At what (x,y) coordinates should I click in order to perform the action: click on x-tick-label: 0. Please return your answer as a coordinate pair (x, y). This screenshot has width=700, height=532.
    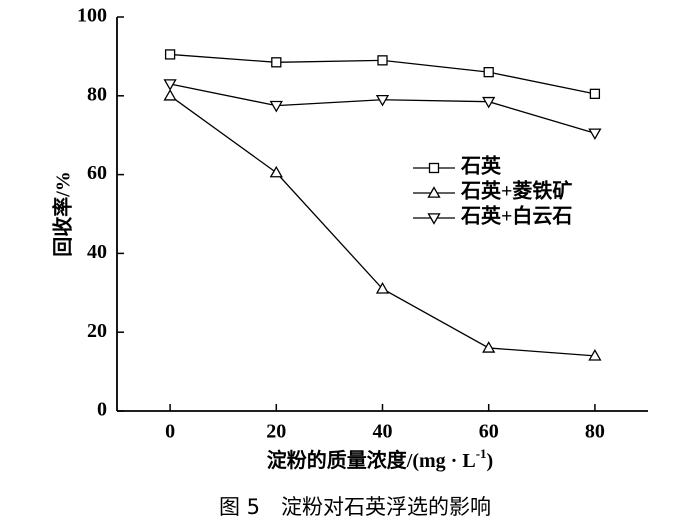
    Looking at the image, I should click on (170, 432).